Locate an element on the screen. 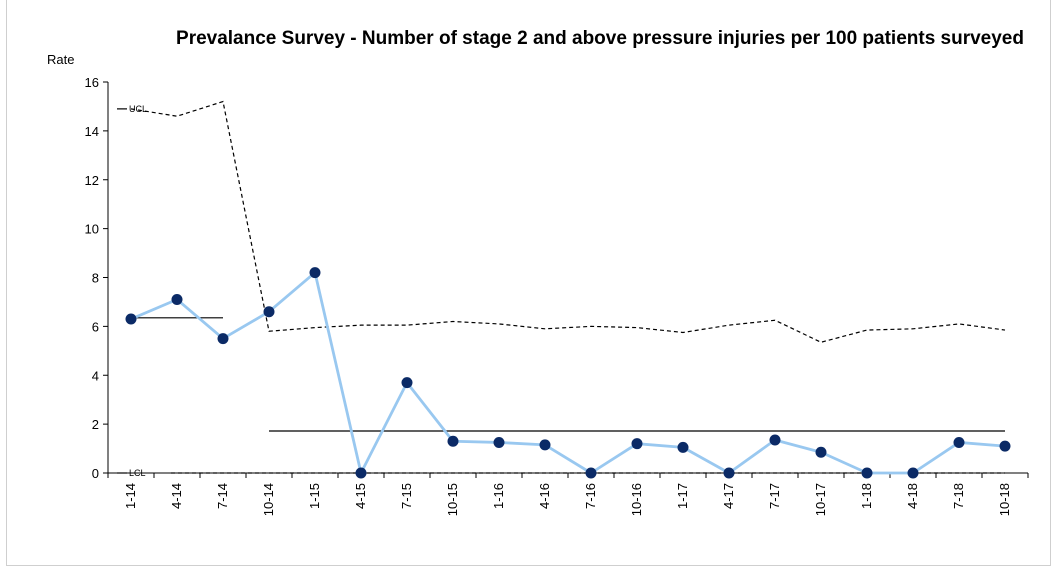 Image resolution: width=1053 pixels, height=568 pixels. x-tick-label: 4-14 is located at coordinates (176, 496).